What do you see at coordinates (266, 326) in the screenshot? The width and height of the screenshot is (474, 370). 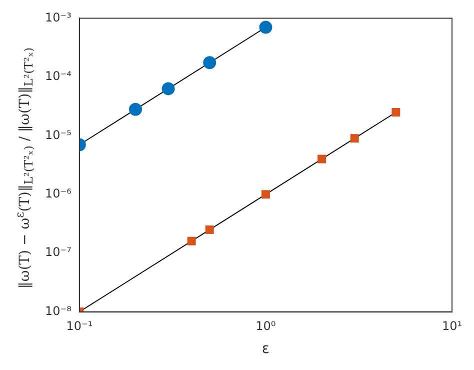 I see `x-tick-label: 10⁰` at bounding box center [266, 326].